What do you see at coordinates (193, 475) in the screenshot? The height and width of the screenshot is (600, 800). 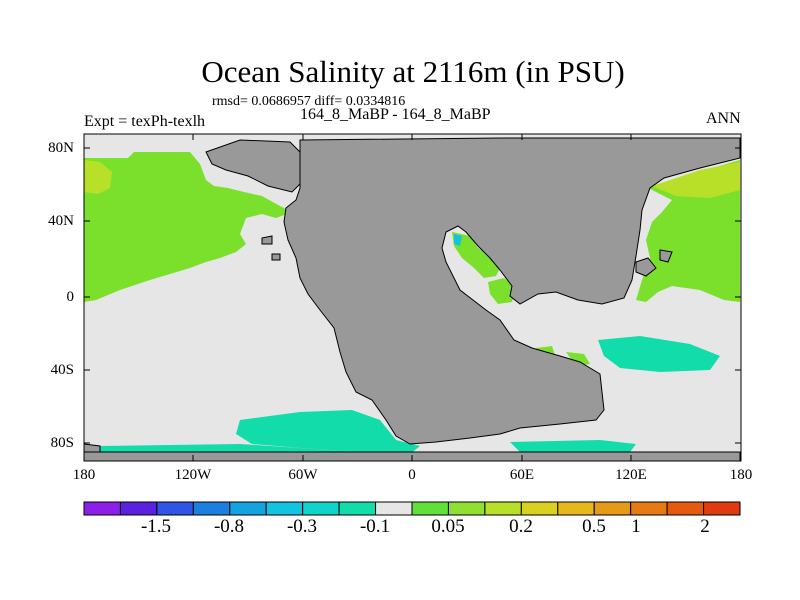 I see `x-tick-label: 120W` at bounding box center [193, 475].